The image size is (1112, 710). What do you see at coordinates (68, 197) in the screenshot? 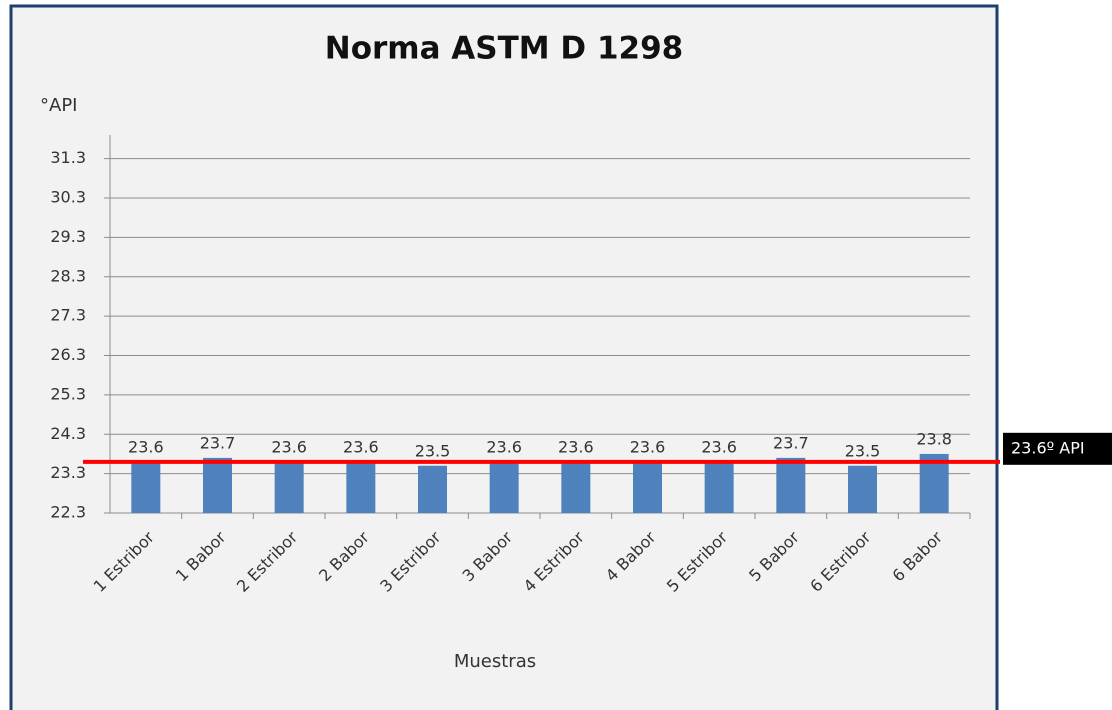
I see `y-tick-label: 30.3` at bounding box center [68, 197].